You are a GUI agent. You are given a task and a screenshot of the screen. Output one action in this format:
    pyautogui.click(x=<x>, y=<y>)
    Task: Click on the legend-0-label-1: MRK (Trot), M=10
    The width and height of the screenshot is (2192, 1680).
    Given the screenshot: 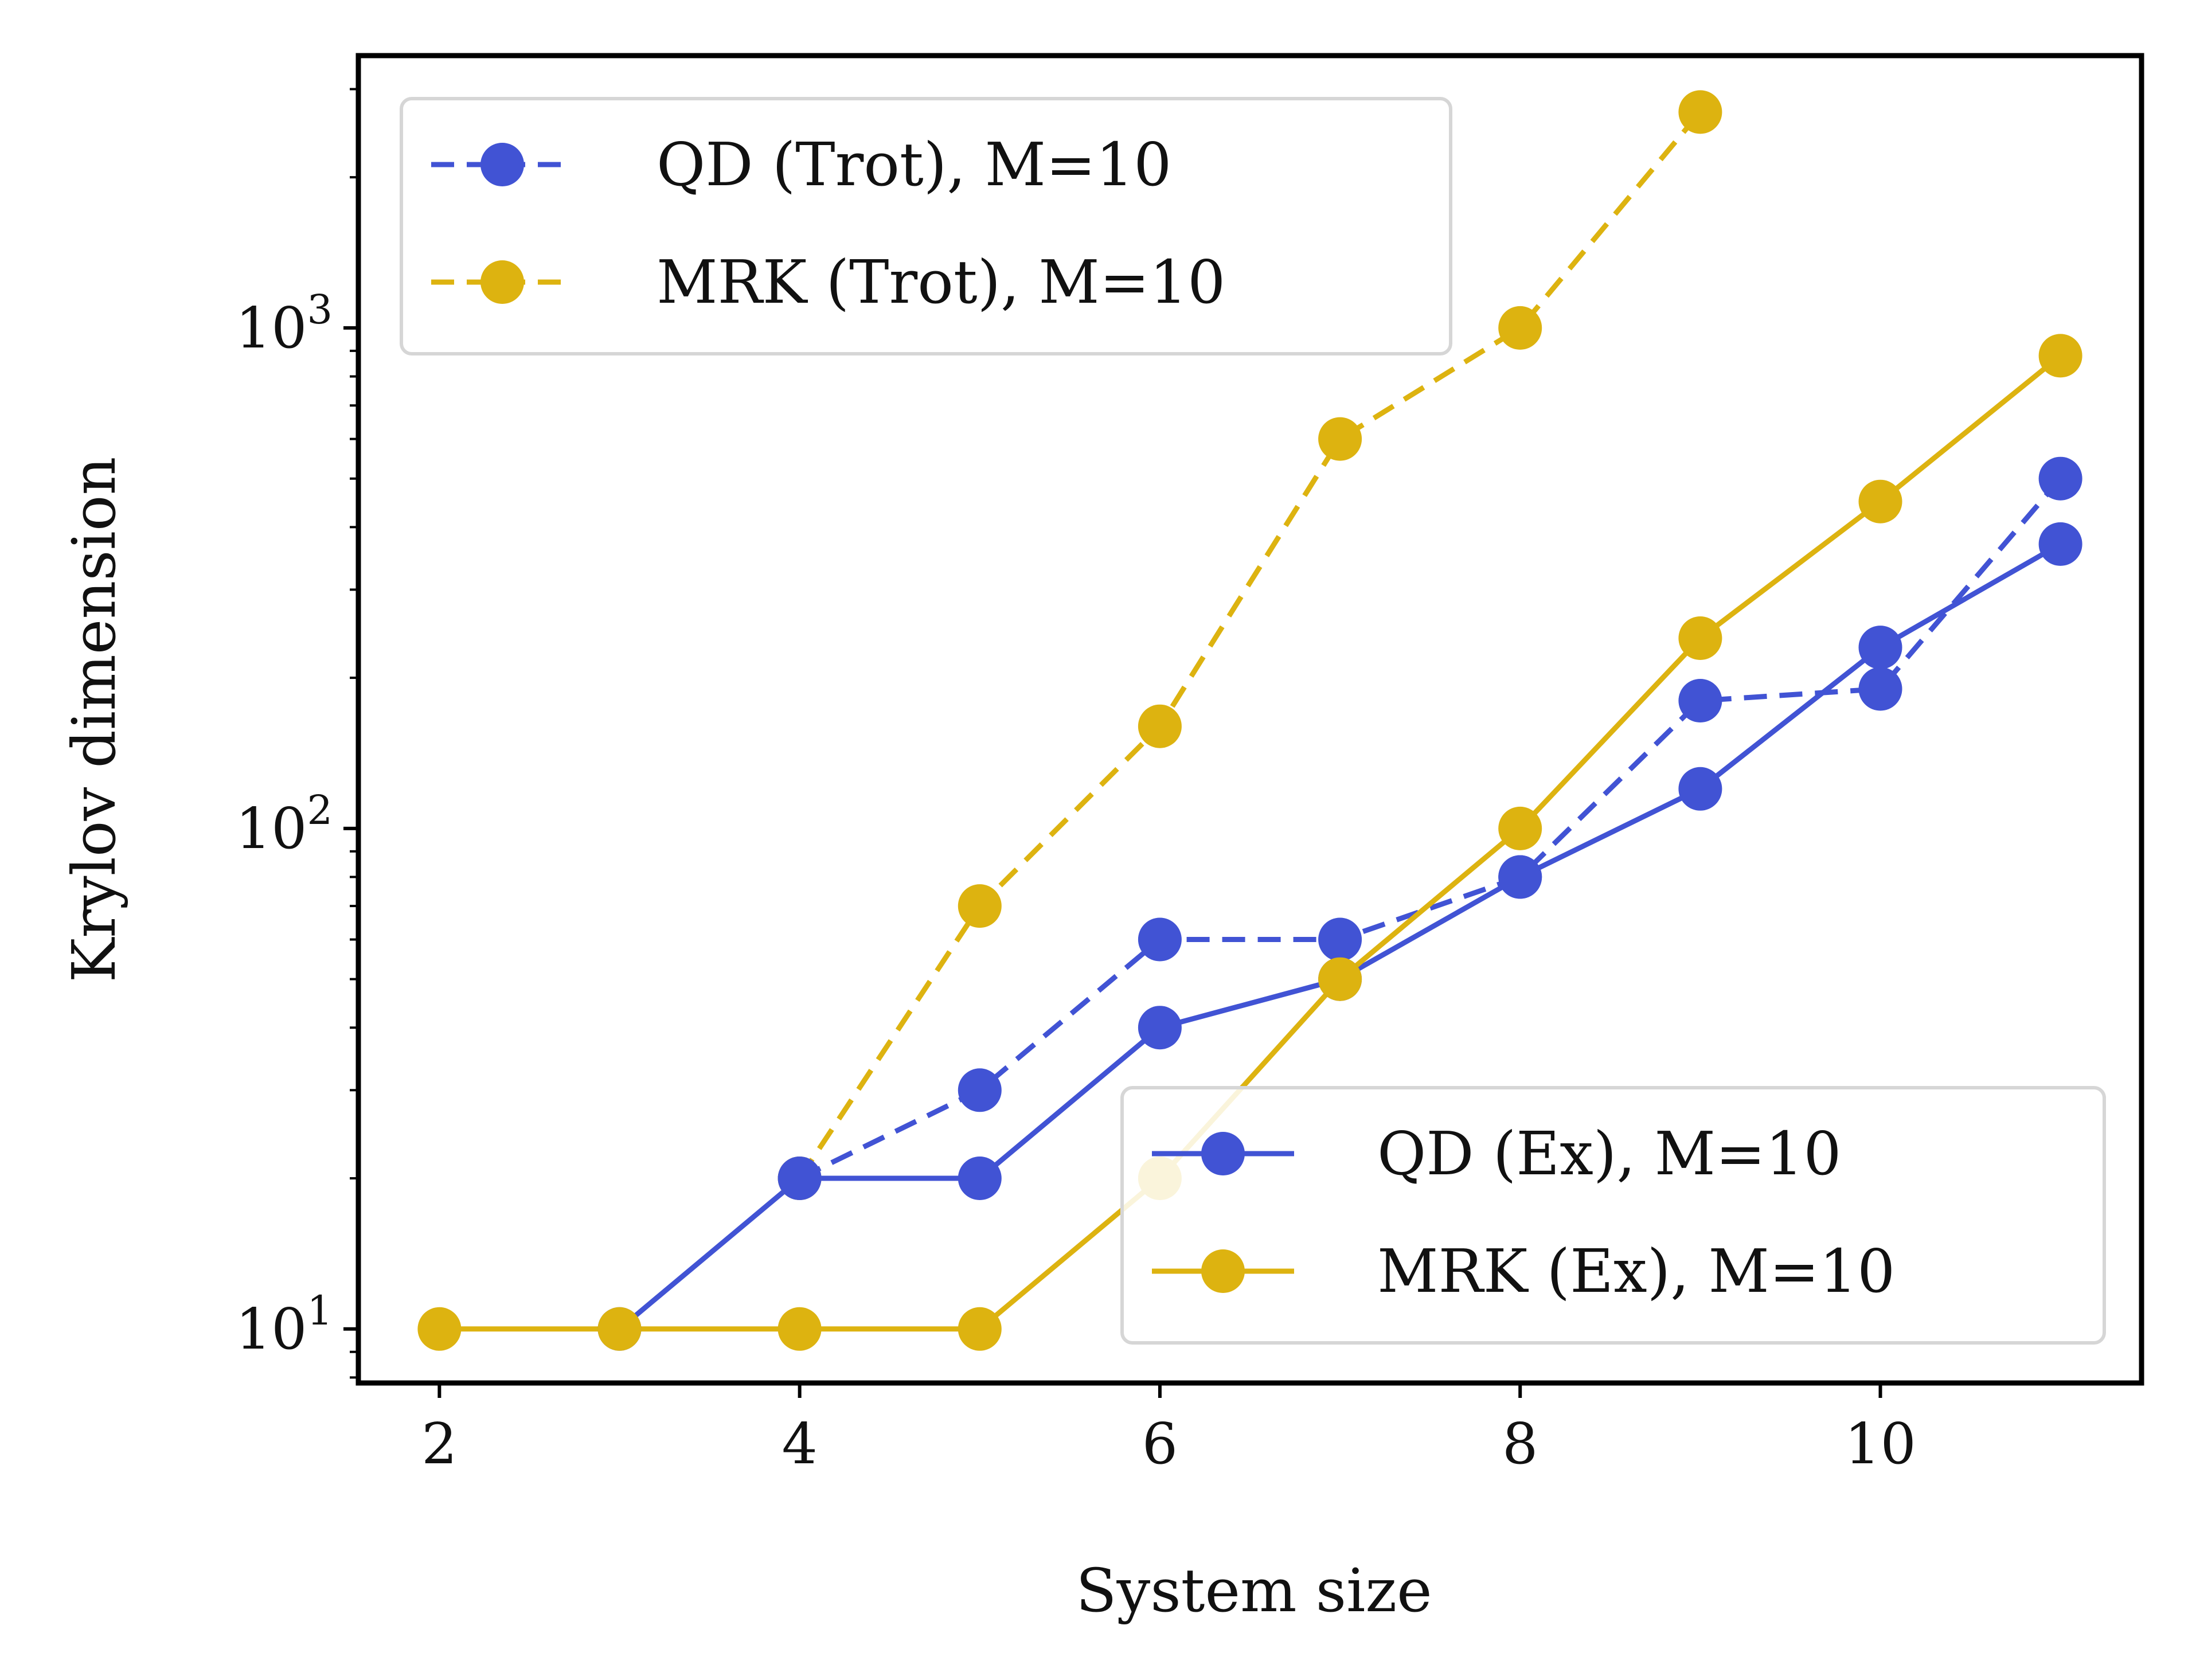 What is the action you would take?
    pyautogui.click(x=941, y=282)
    